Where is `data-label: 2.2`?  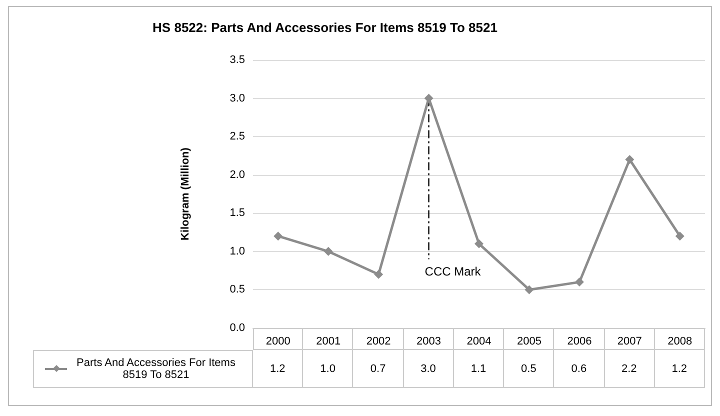
data-label: 2.2 is located at coordinates (629, 369).